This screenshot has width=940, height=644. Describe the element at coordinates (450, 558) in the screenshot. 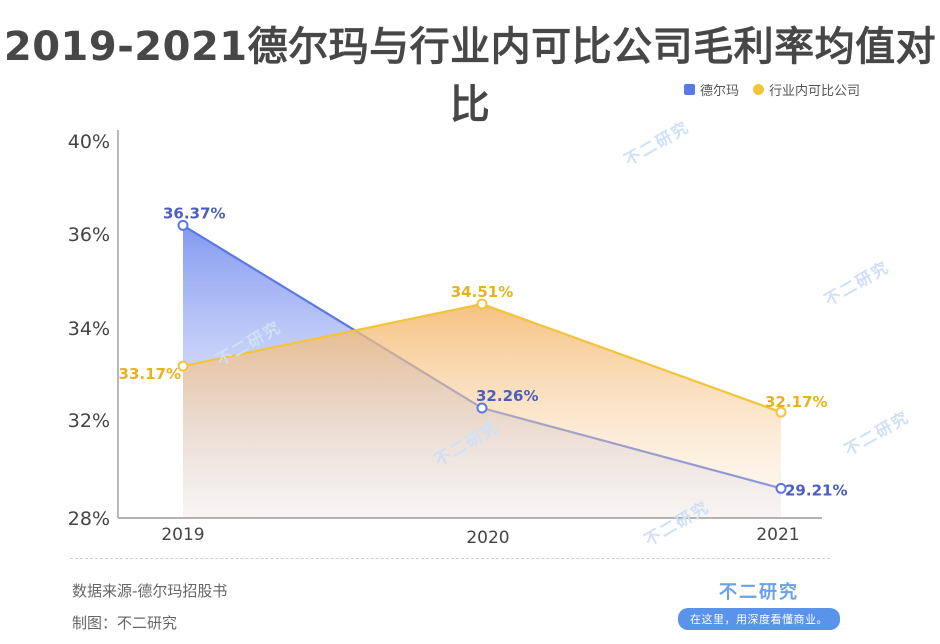

I see `footer-divider` at that location.